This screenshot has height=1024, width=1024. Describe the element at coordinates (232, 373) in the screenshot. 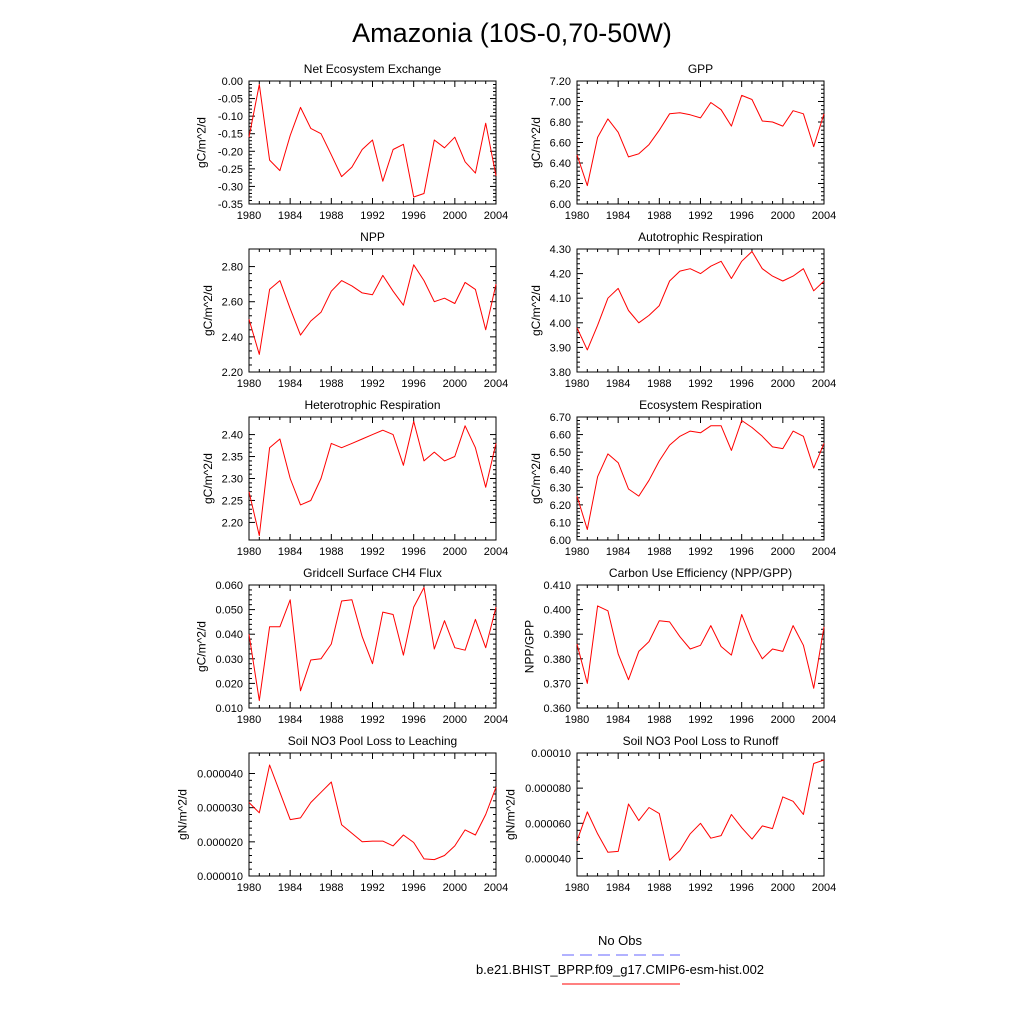

I see `npp-y-tick-label: 2.20` at that location.